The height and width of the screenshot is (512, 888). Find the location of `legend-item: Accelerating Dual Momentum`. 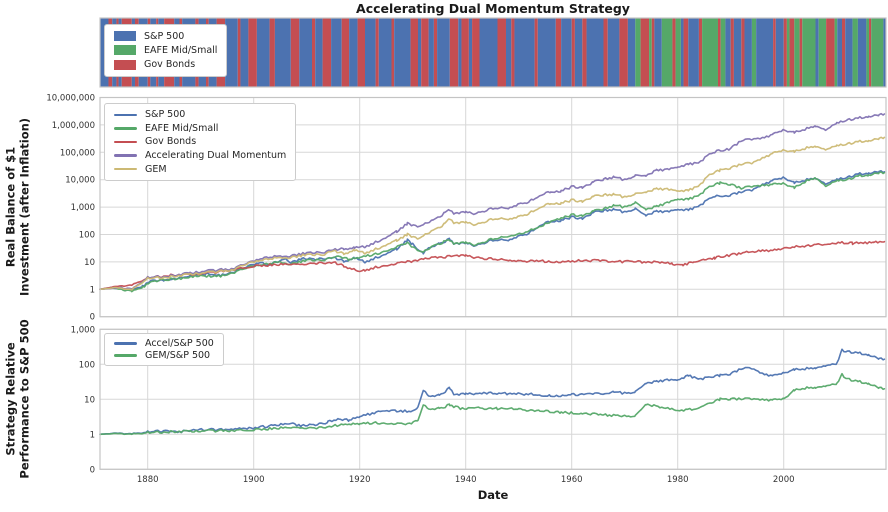

legend-item: Accelerating Dual Momentum is located at coordinates (200, 155).